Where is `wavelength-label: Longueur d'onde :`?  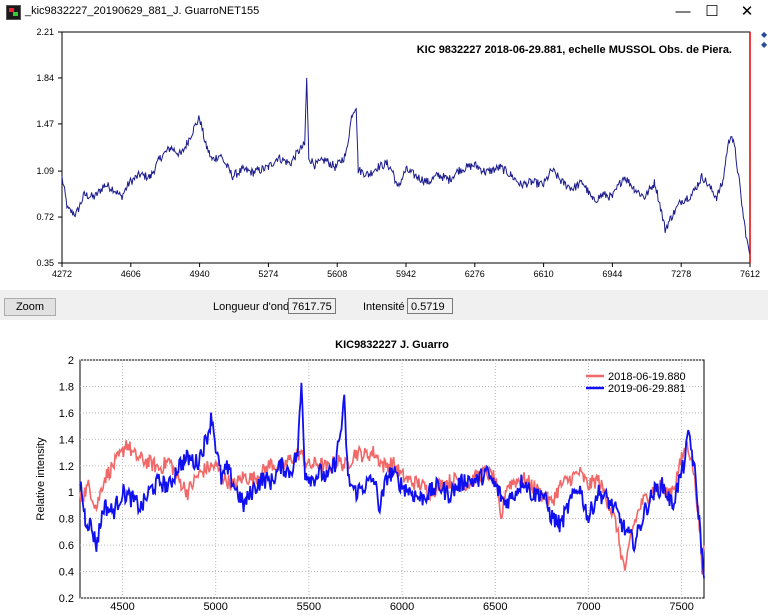
wavelength-label: Longueur d'onde : is located at coordinates (257, 307).